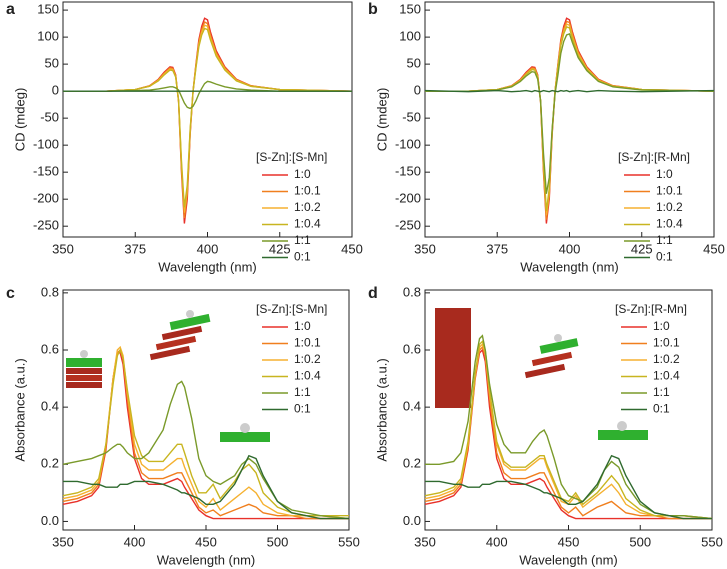  I want to click on panel-label: d, so click(373, 293).